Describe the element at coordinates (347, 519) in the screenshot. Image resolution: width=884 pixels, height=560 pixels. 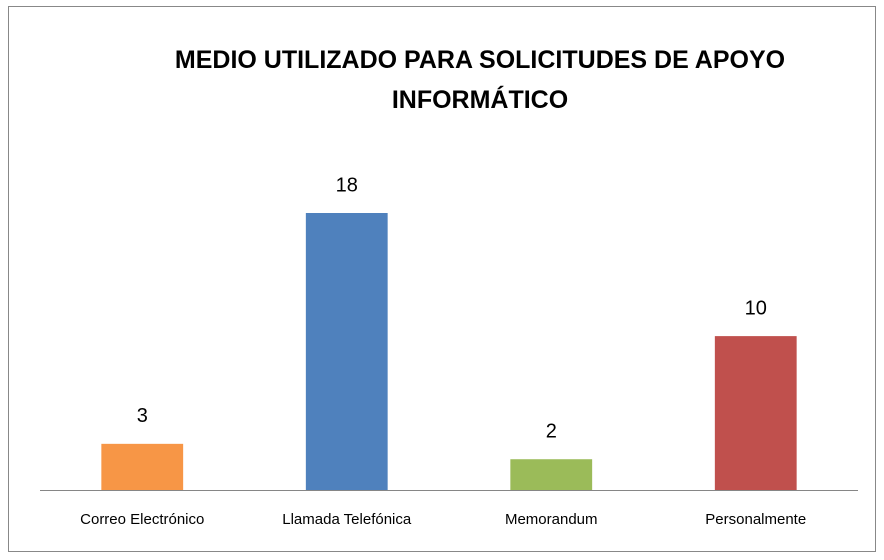
I see `x-tick-label: Llamada Telefónica` at that location.